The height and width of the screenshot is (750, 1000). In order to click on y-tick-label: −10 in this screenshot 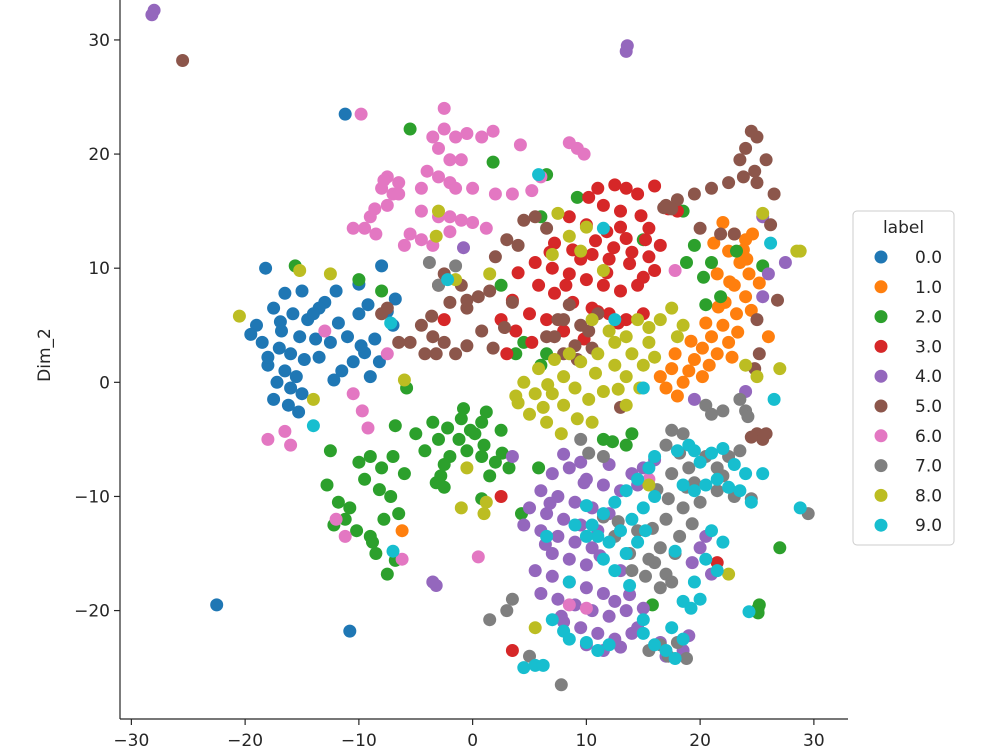, I will do `click(92, 497)`.